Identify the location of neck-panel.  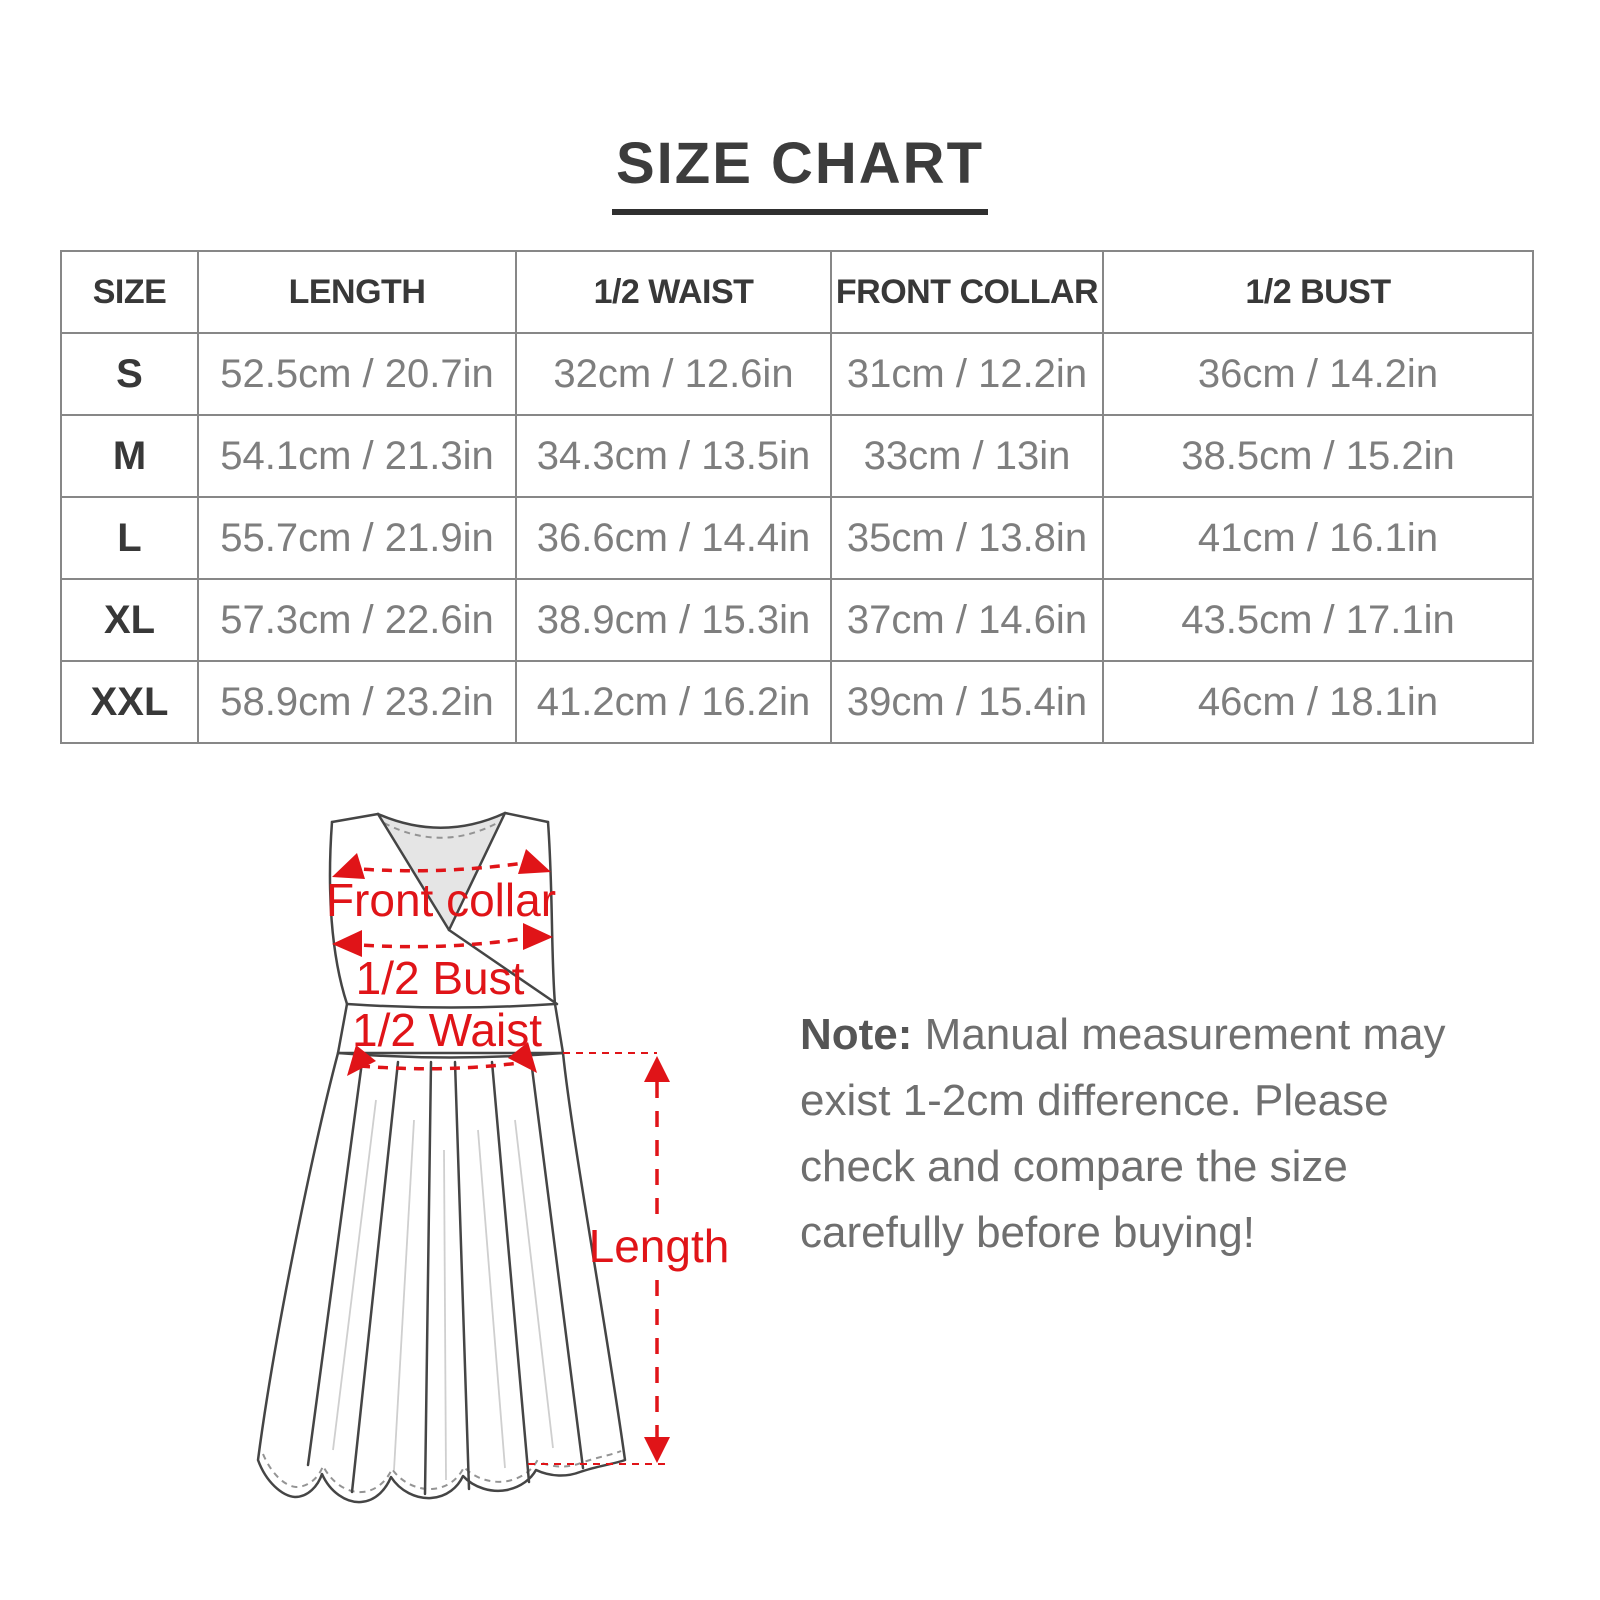
(441, 871).